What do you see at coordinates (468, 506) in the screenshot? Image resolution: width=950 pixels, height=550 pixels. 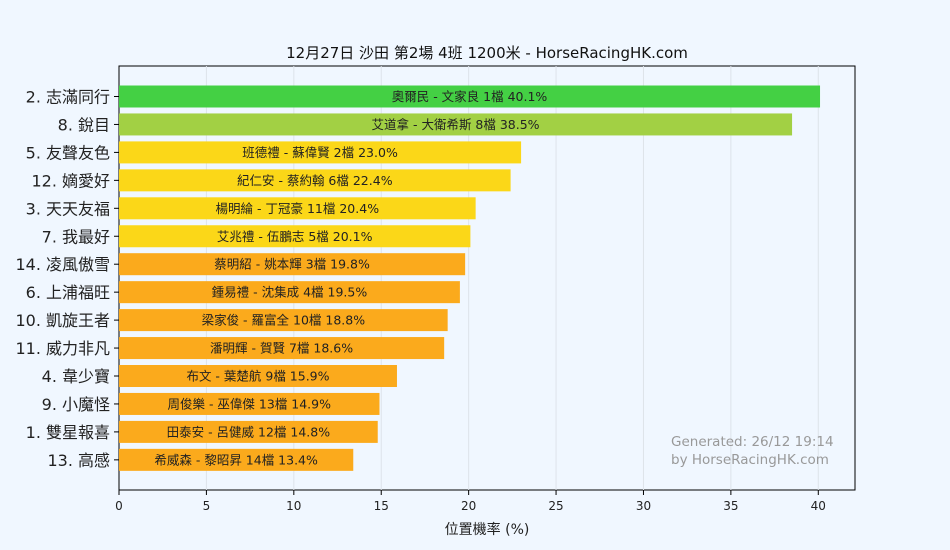 I see `x-tick-label: 20` at bounding box center [468, 506].